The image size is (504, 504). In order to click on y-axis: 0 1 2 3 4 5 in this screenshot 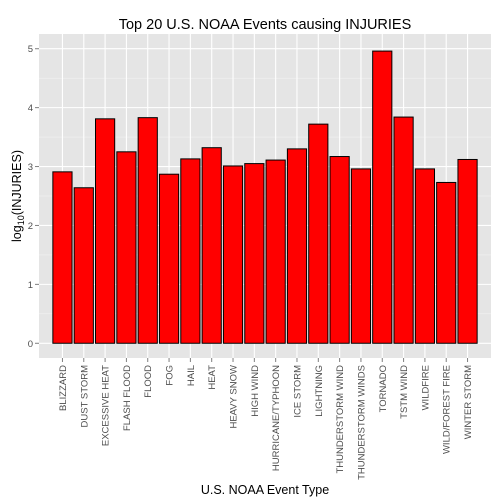, I will do `click(33, 197)`.